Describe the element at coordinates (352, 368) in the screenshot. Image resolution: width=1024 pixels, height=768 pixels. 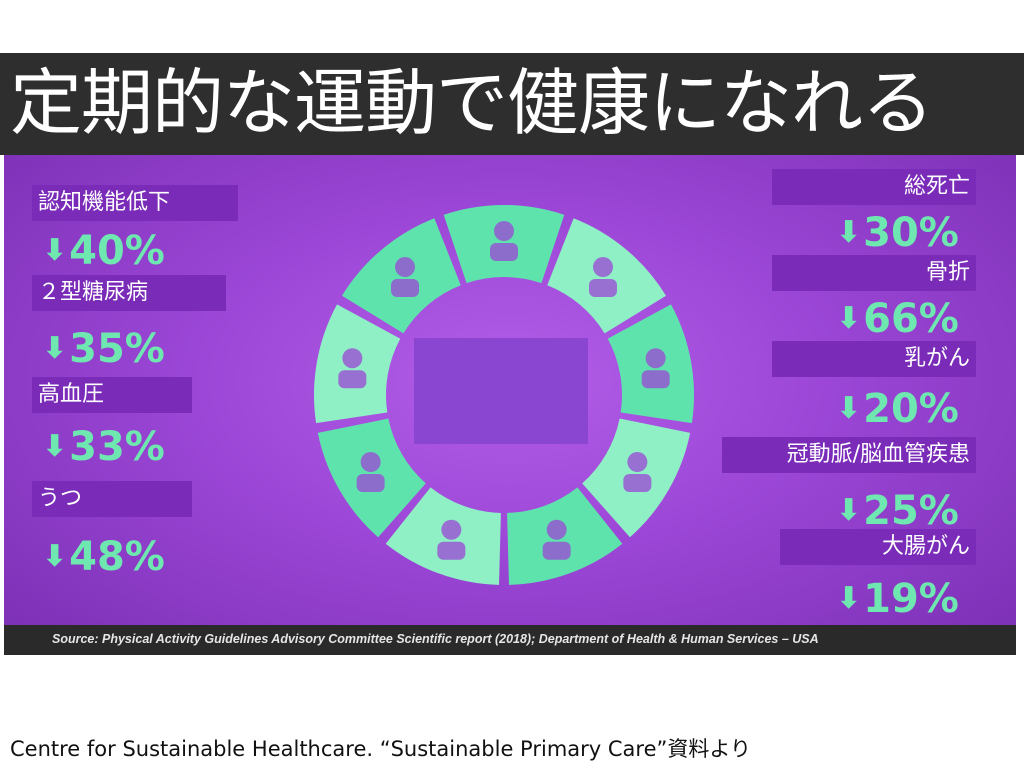
I see `heart-icon` at that location.